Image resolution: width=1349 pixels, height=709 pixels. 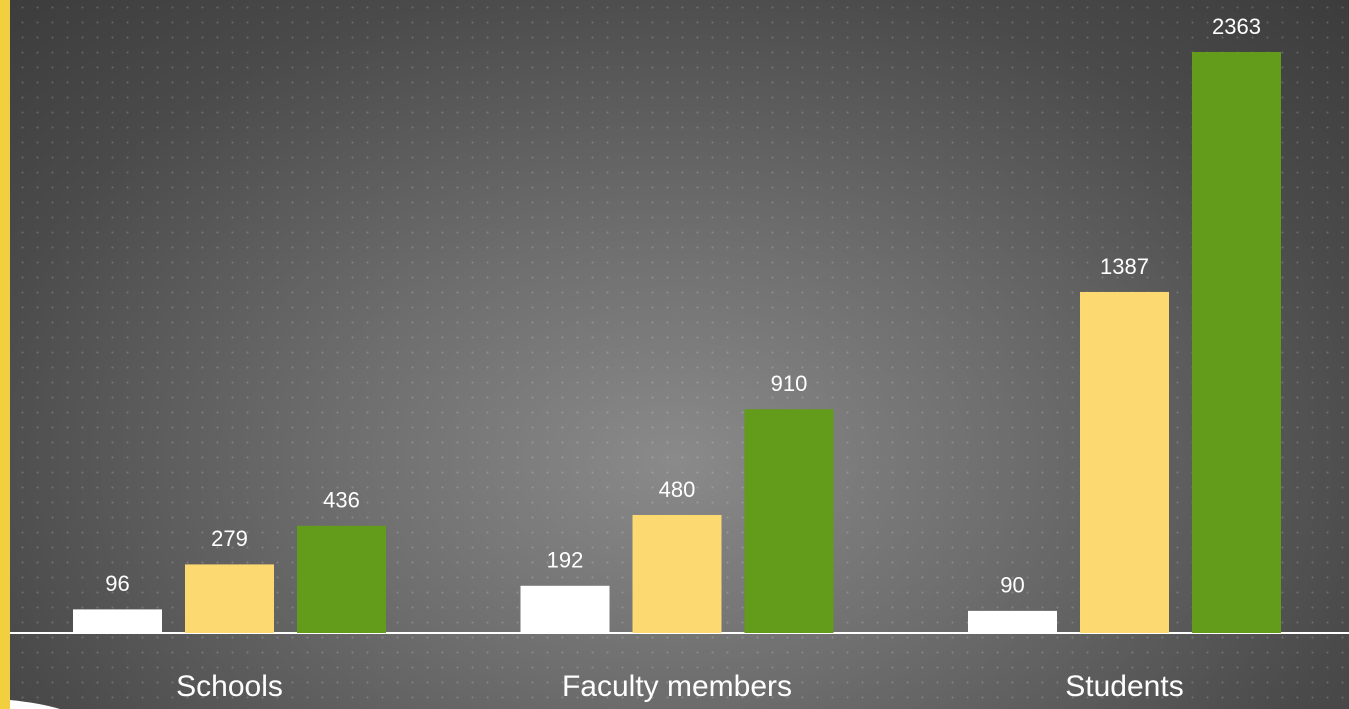 What do you see at coordinates (117, 583) in the screenshot?
I see `data-label: 96` at bounding box center [117, 583].